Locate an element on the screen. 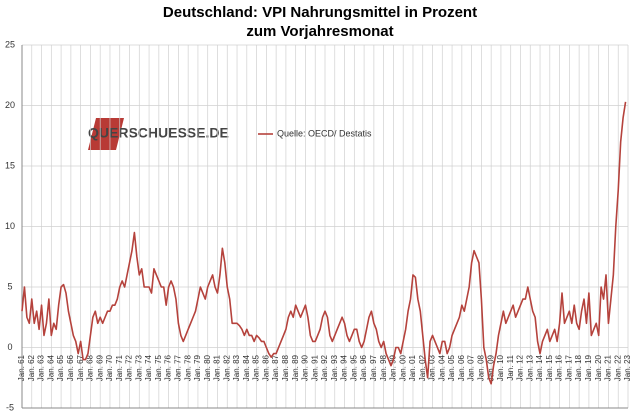  x-tick-label: Jan. 86 is located at coordinates (265, 367).